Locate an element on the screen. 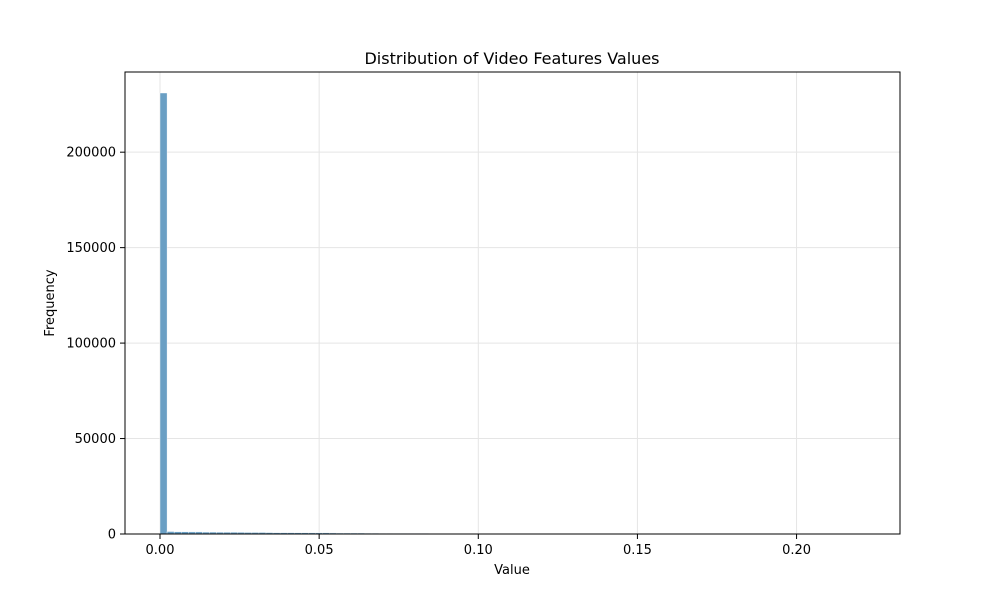 This screenshot has height=600, width=1000. y-axis-label: Frequency is located at coordinates (50, 302).